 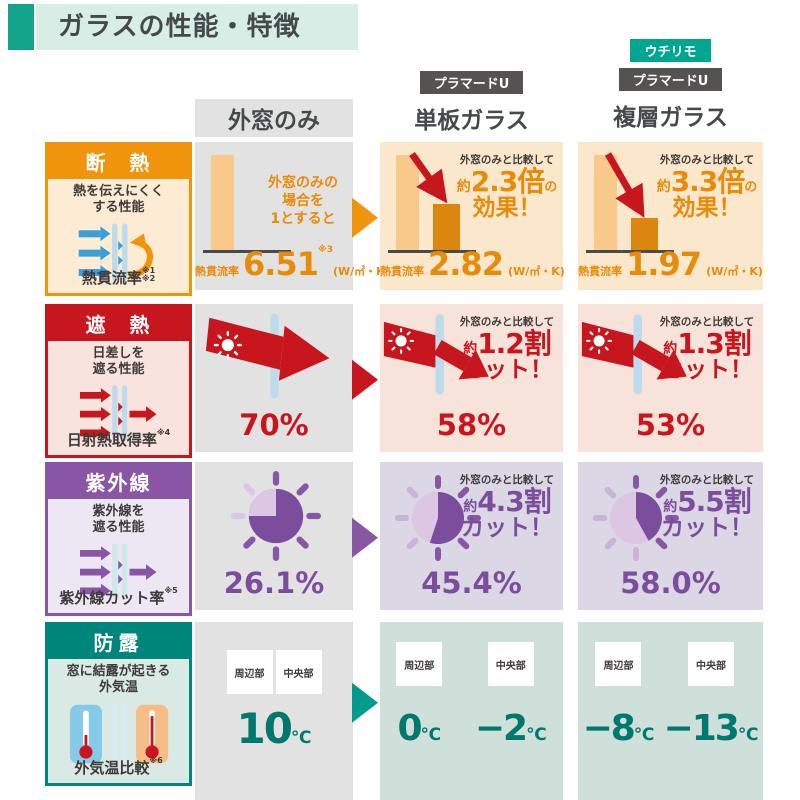 What do you see at coordinates (118, 438) in the screenshot?
I see `shading-metric-name: 日射熱取得率※4` at bounding box center [118, 438].